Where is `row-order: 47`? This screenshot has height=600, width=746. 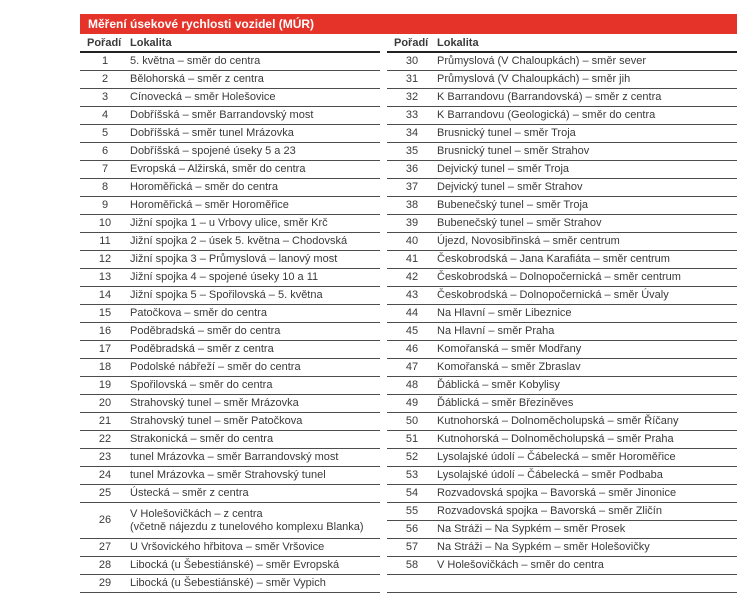 row-order: 47 is located at coordinates (412, 367).